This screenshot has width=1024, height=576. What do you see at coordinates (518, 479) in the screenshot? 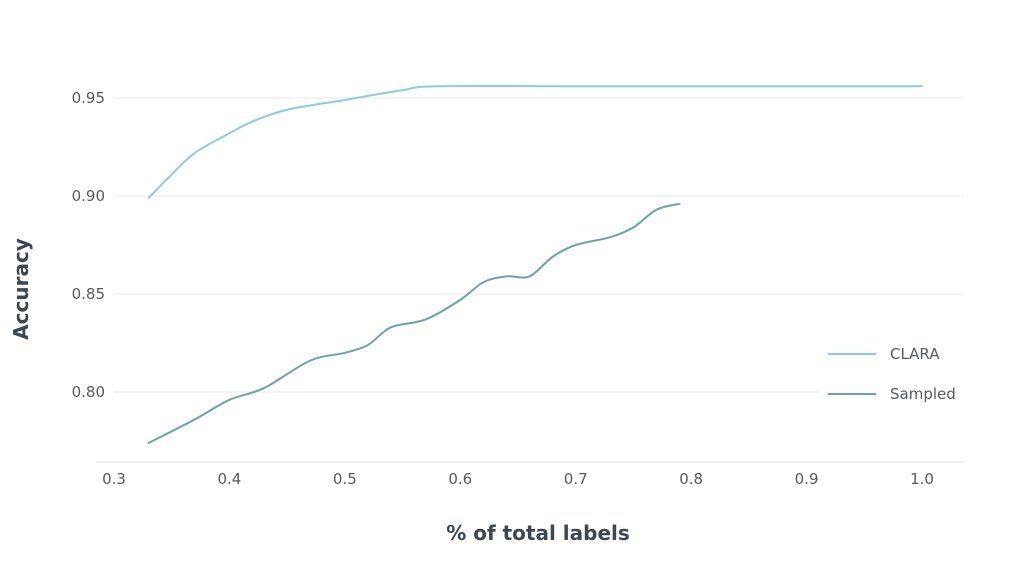
I see `x-tick-labels: 0.3 0.4 0.5 0.6 0.7 0.8 0.9 1.0` at bounding box center [518, 479].